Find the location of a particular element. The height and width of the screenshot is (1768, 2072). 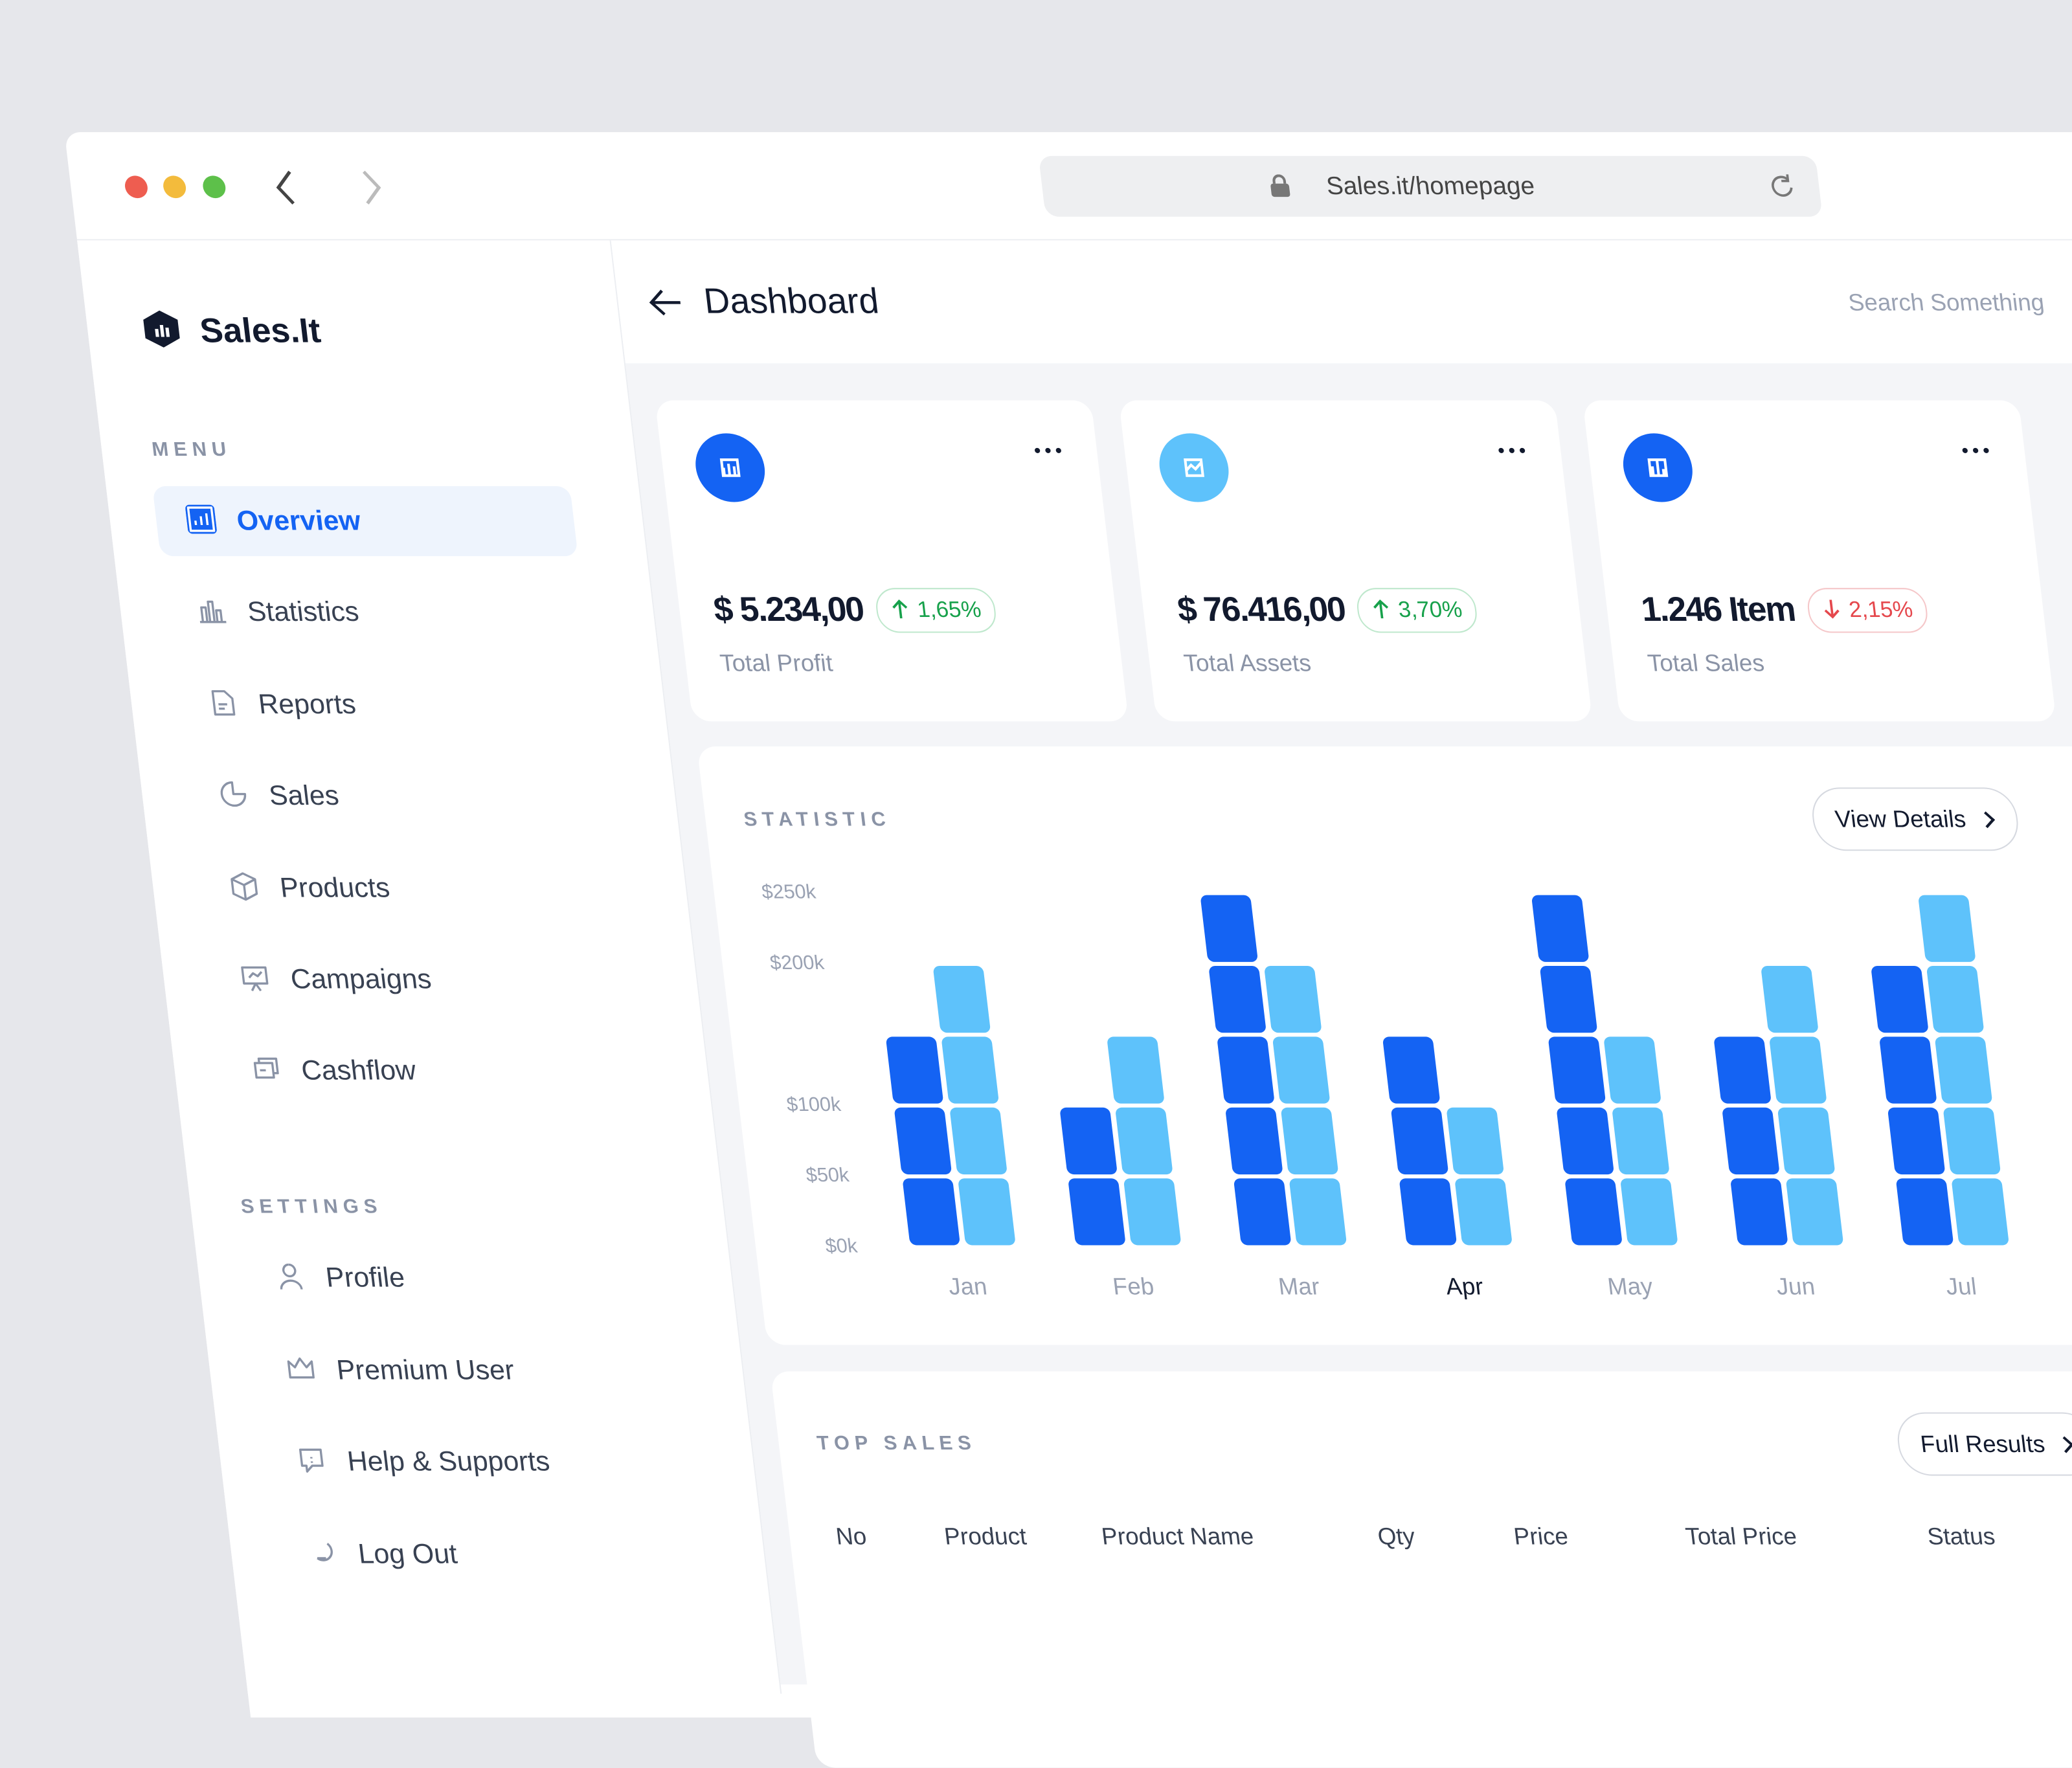

card-icon-glyph is located at coordinates (1194, 467).